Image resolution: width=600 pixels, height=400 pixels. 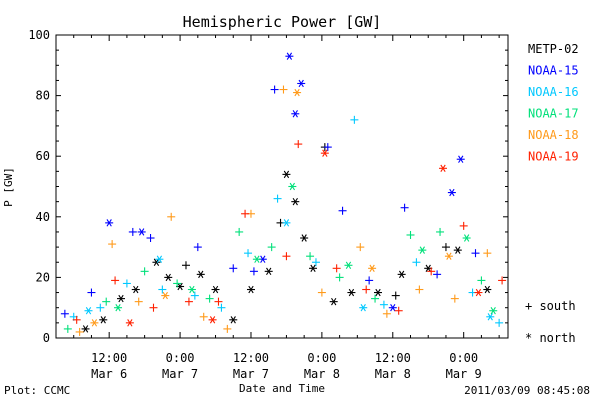 What do you see at coordinates (109, 374) in the screenshot?
I see `x-tick-date: Mar 6` at bounding box center [109, 374].